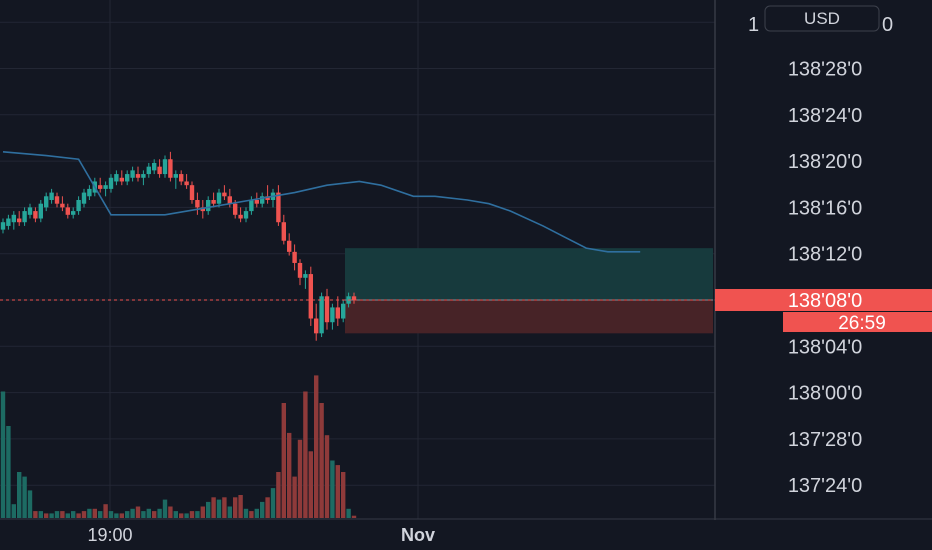 The image size is (932, 550). I want to click on position-zones, so click(529, 291).